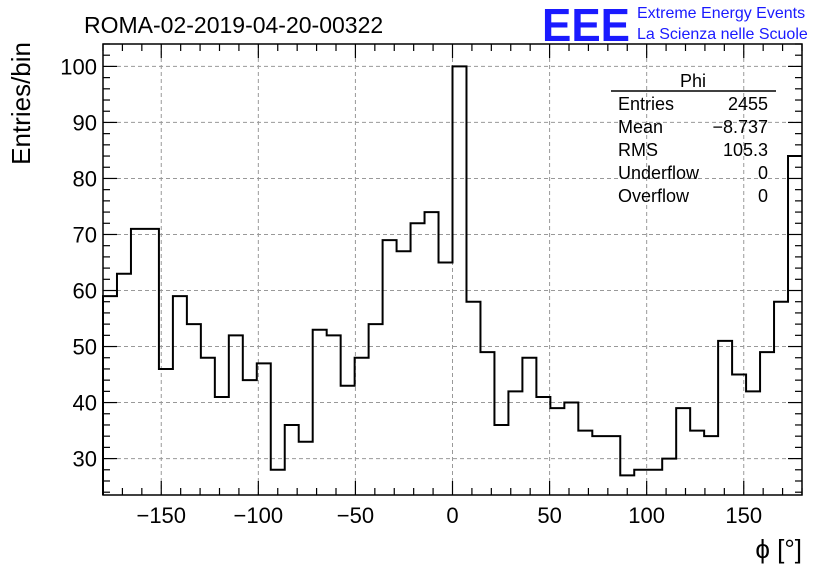 The height and width of the screenshot is (572, 836). What do you see at coordinates (646, 515) in the screenshot?
I see `x-tick-label-5: 100` at bounding box center [646, 515].